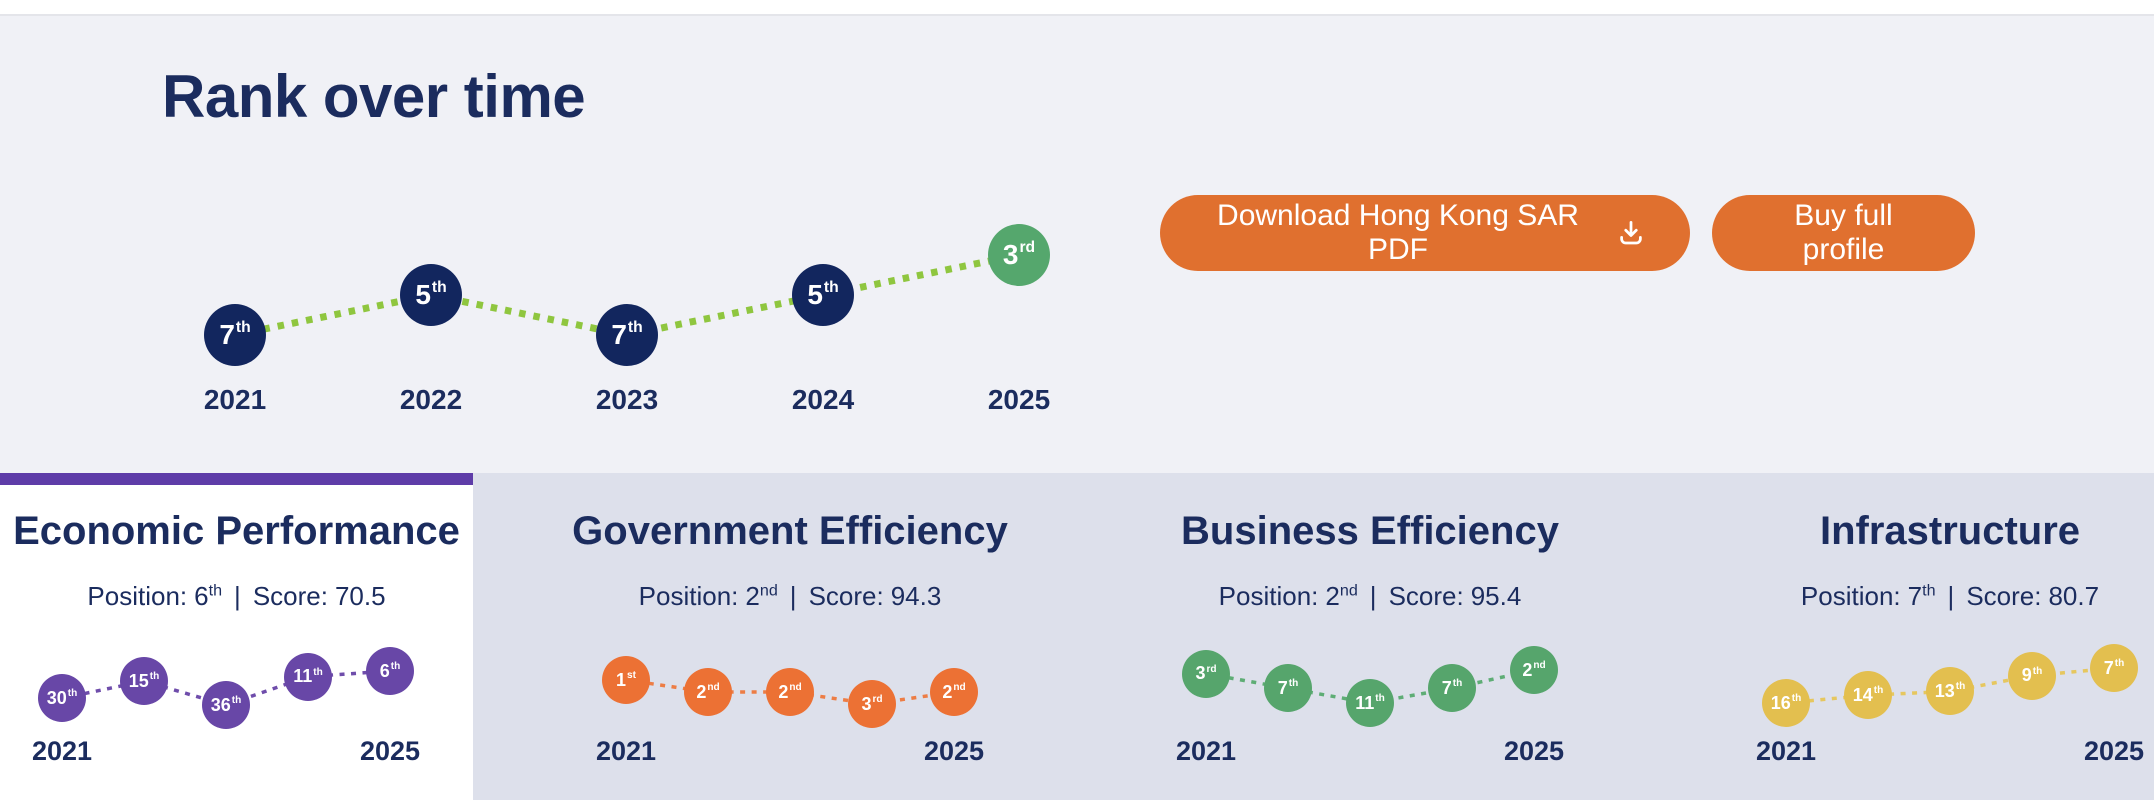 Image resolution: width=2154 pixels, height=800 pixels. Describe the element at coordinates (201, 596) in the screenshot. I see `position-value: 6` at that location.